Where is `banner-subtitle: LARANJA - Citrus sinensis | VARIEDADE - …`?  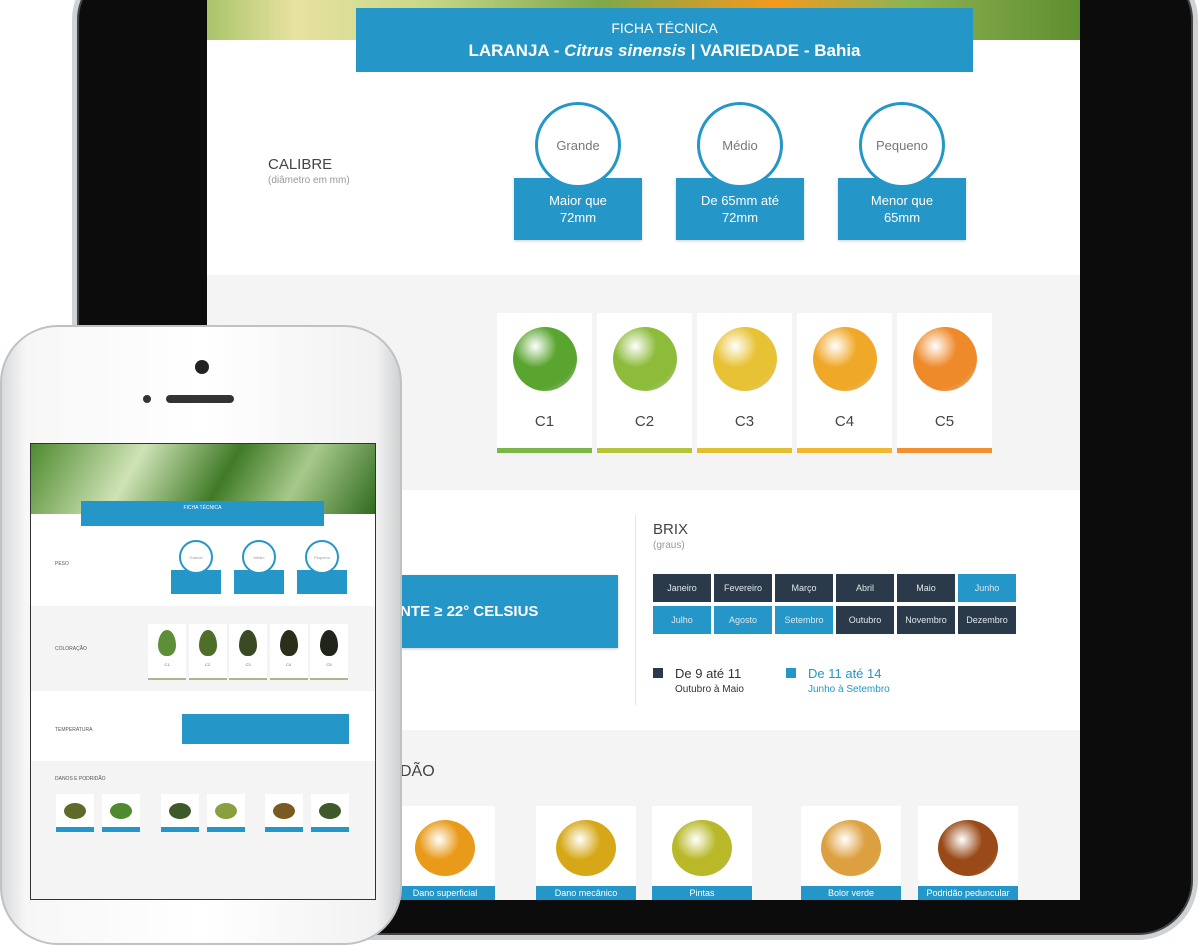
banner-subtitle: LARANJA - Citrus sinensis | VARIEDADE - … is located at coordinates (664, 51).